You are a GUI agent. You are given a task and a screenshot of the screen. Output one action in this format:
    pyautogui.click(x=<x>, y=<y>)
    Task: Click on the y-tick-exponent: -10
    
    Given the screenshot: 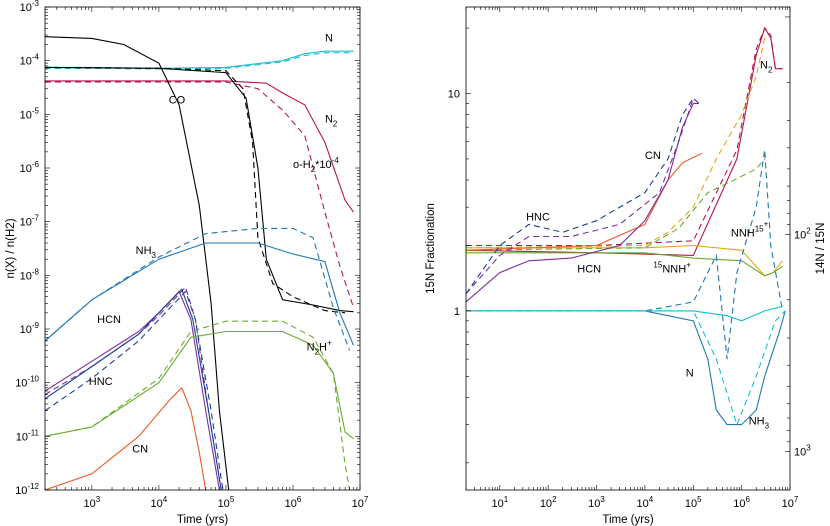 What is the action you would take?
    pyautogui.click(x=33, y=379)
    